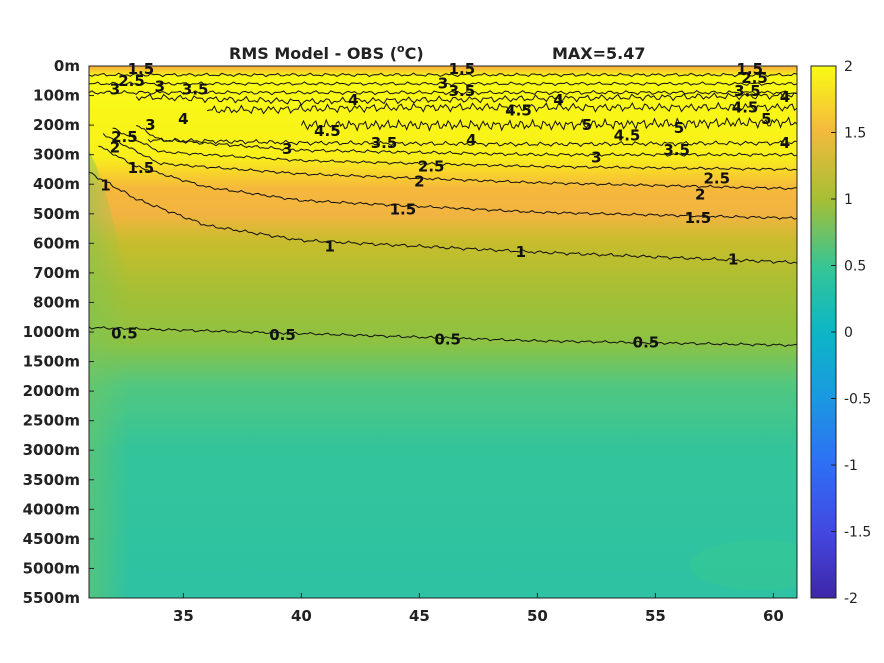 The width and height of the screenshot is (884, 663). Describe the element at coordinates (51, 480) in the screenshot. I see `y-tick-label: 3500m` at that location.